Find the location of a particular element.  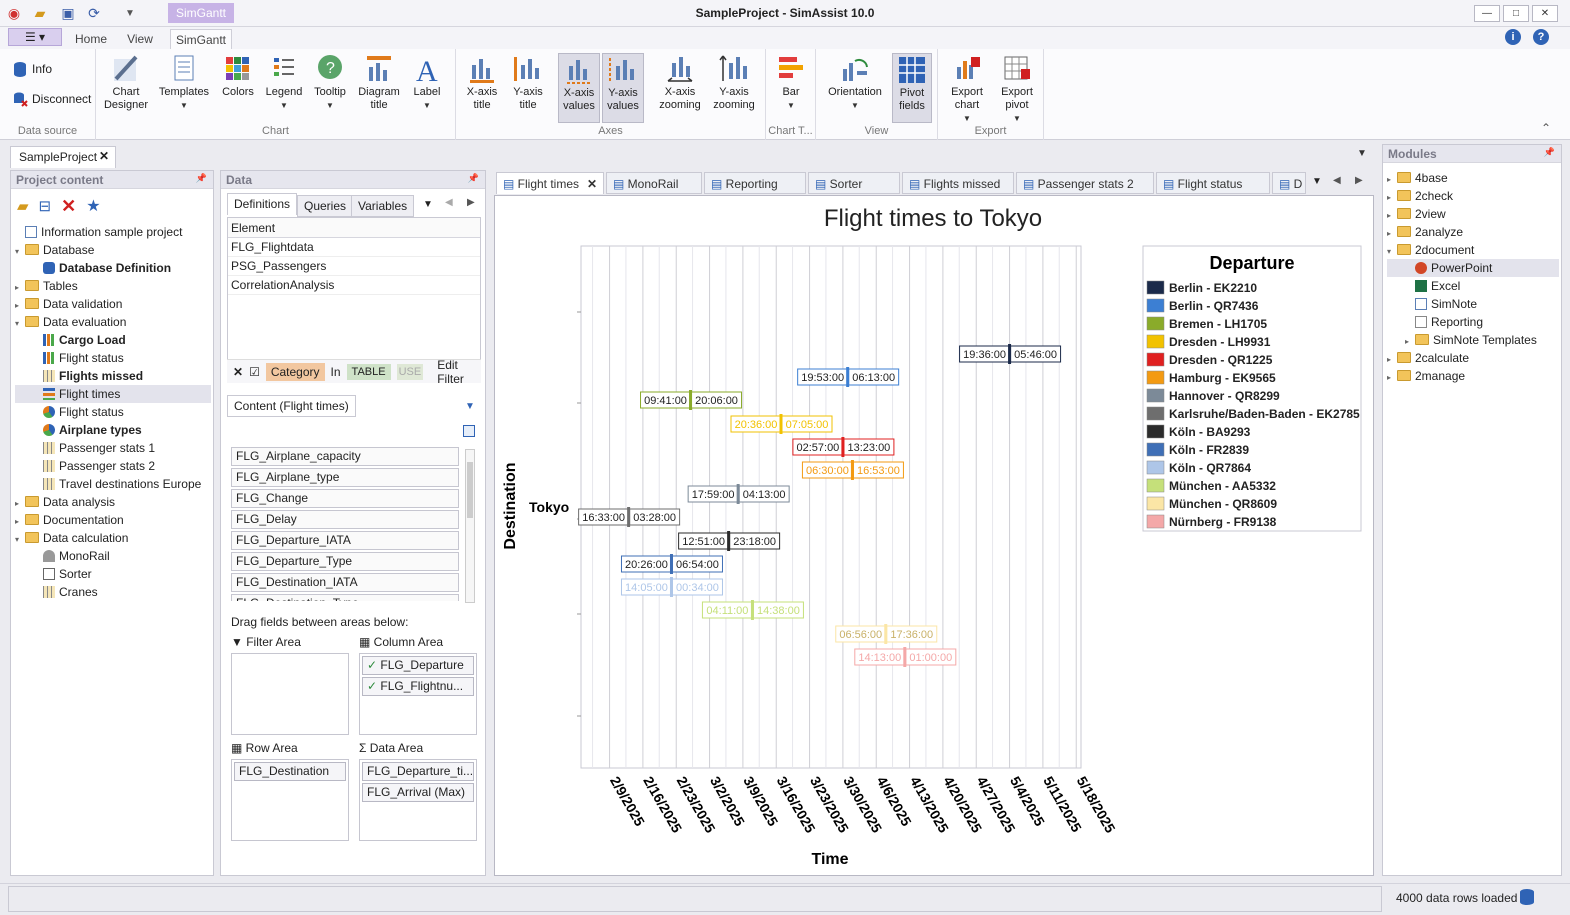

pivot-field-chip: ✓ FLG_Departure is located at coordinates (418, 665).